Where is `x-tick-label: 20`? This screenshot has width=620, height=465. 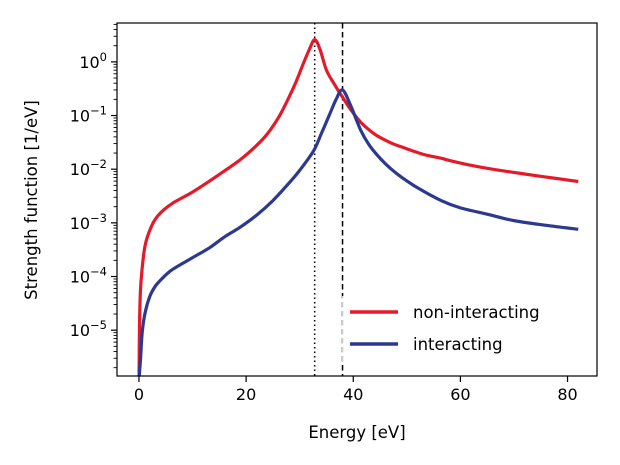
x-tick-label: 20 is located at coordinates (246, 394).